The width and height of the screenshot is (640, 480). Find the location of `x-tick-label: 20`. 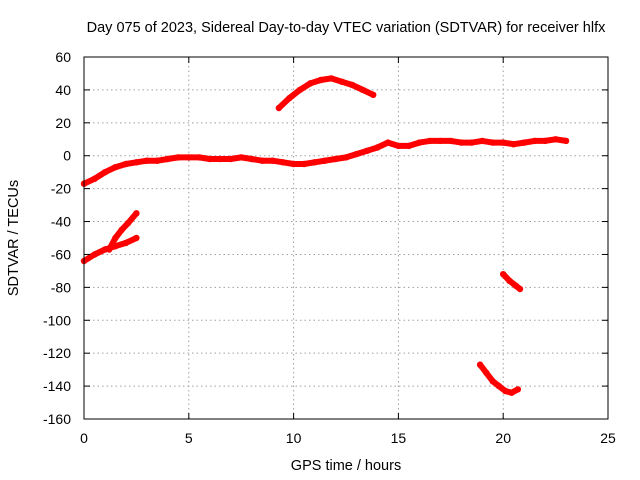

x-tick-label: 20 is located at coordinates (503, 438).